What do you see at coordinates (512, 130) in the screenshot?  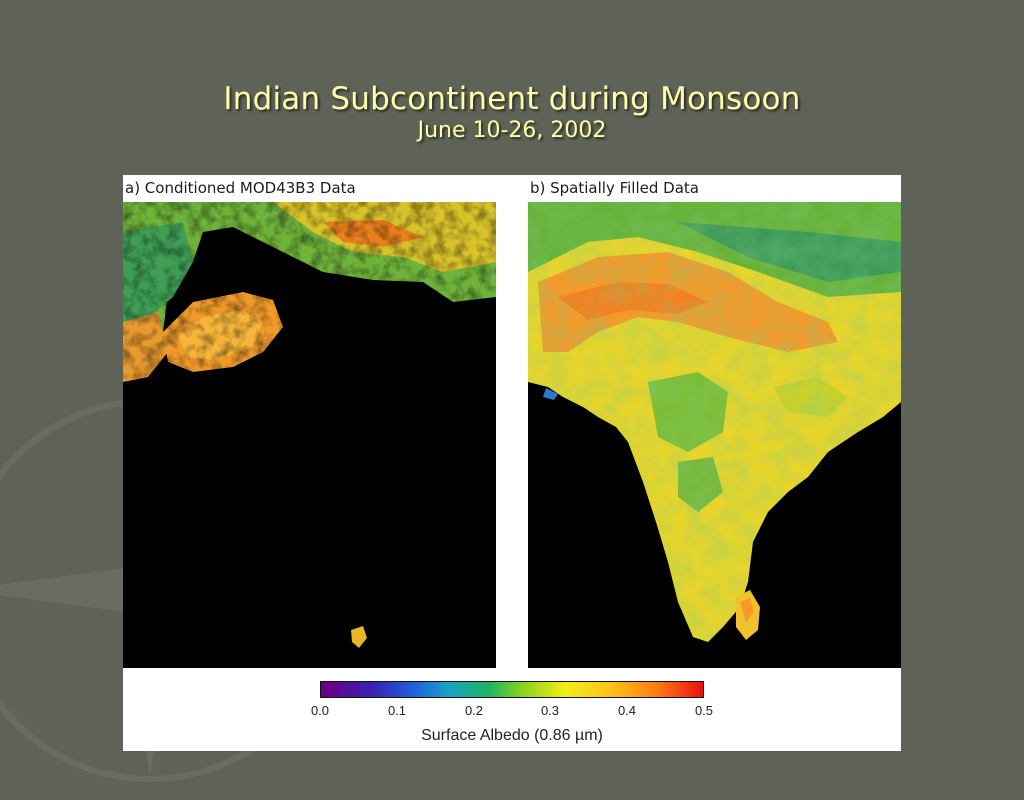 I see `slide-subtitle: June 10-26, 2002` at bounding box center [512, 130].